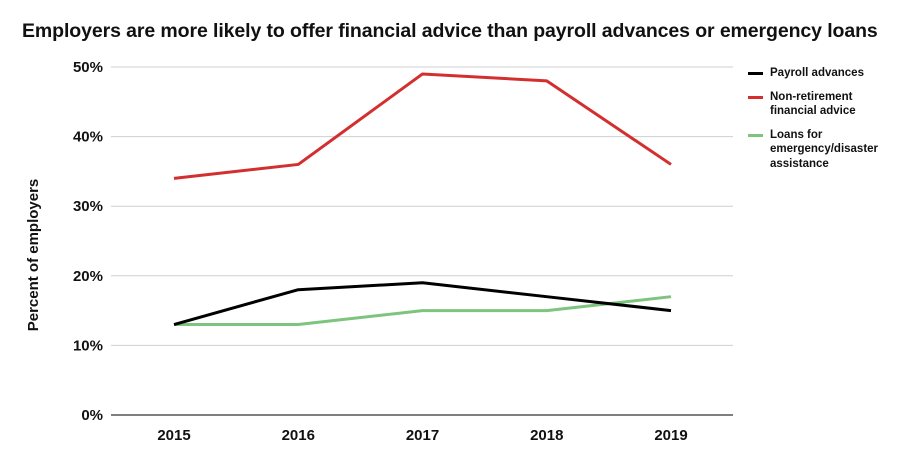 Image resolution: width=899 pixels, height=463 pixels. What do you see at coordinates (422, 435) in the screenshot?
I see `x-tick-label: 2017` at bounding box center [422, 435].